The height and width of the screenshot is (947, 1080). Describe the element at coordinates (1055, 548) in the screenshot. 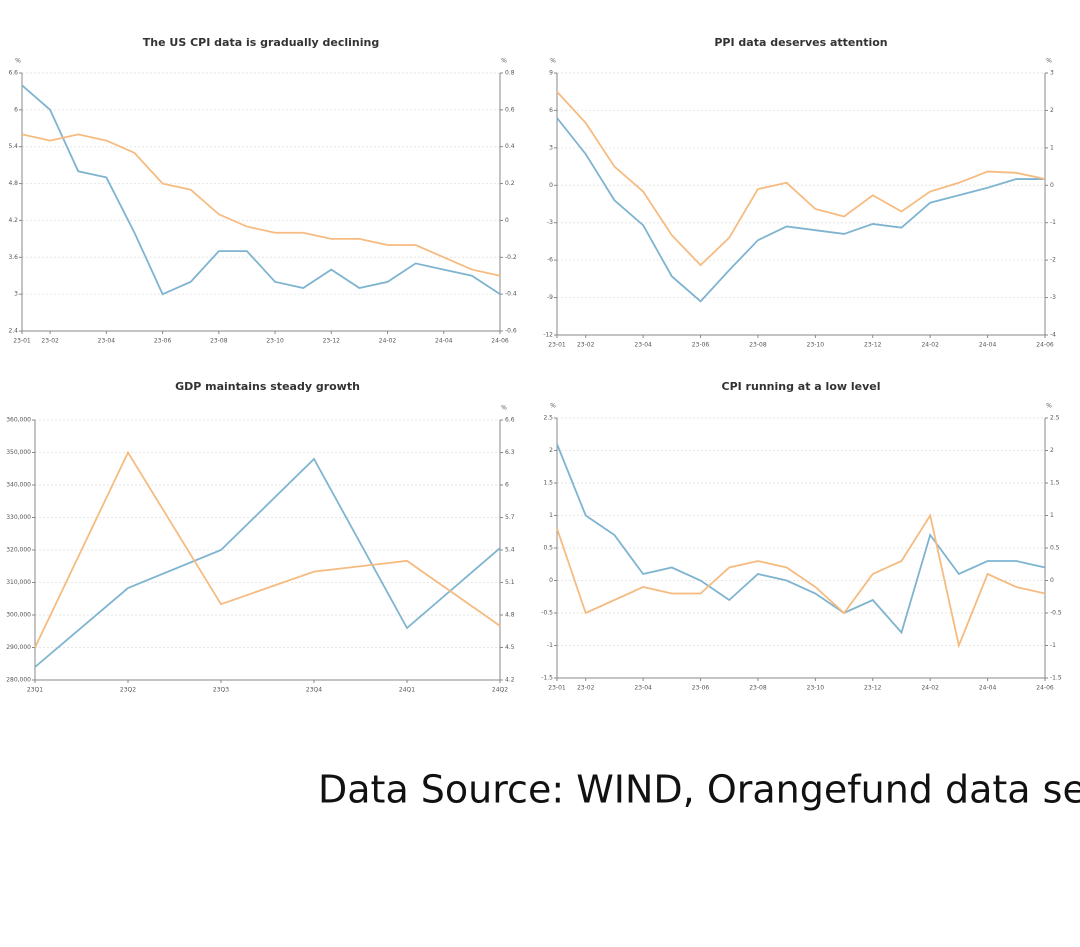

I see `y2-tick-label: 0.5` at that location.